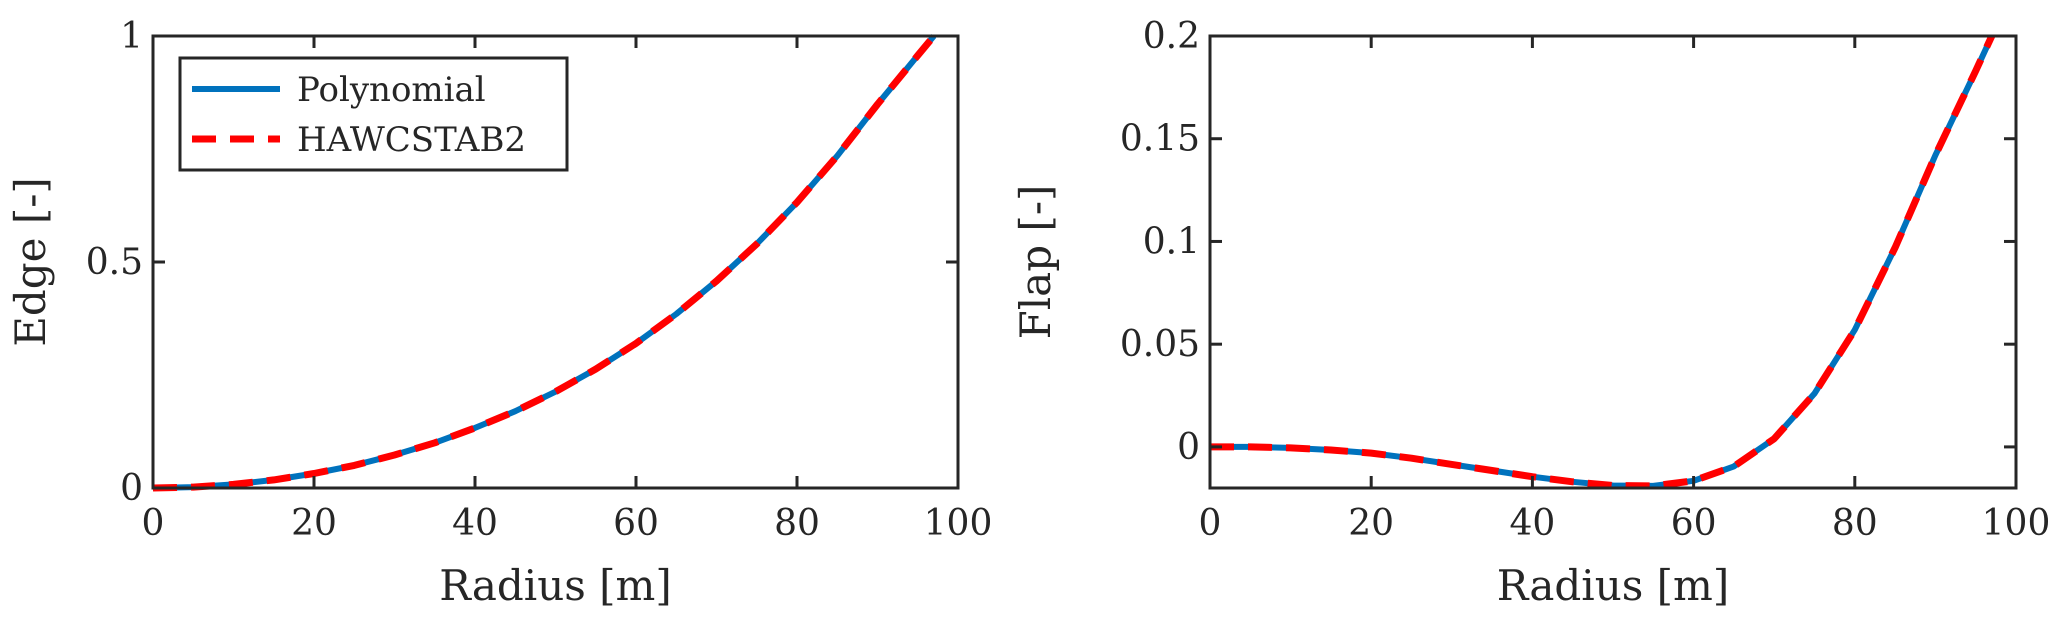 This screenshot has width=2067, height=630. Describe the element at coordinates (30, 262) in the screenshot. I see `y-axis-label: Edge [-]` at that location.